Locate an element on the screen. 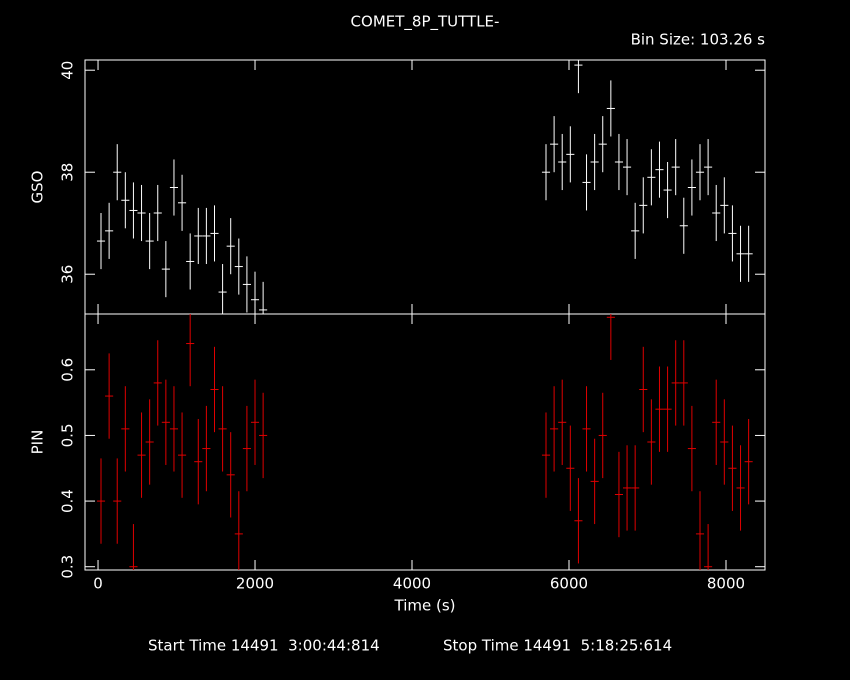 Image resolution: width=850 pixels, height=680 pixels. x-axis-label: Time (s) is located at coordinates (425, 606).